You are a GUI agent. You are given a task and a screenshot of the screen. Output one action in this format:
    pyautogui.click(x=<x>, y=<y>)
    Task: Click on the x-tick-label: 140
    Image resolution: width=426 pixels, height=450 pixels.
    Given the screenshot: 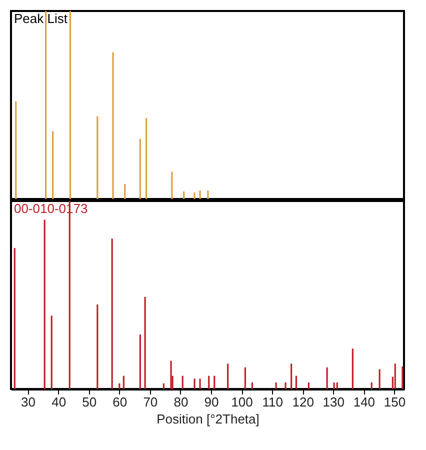 What is the action you would take?
    pyautogui.click(x=364, y=402)
    